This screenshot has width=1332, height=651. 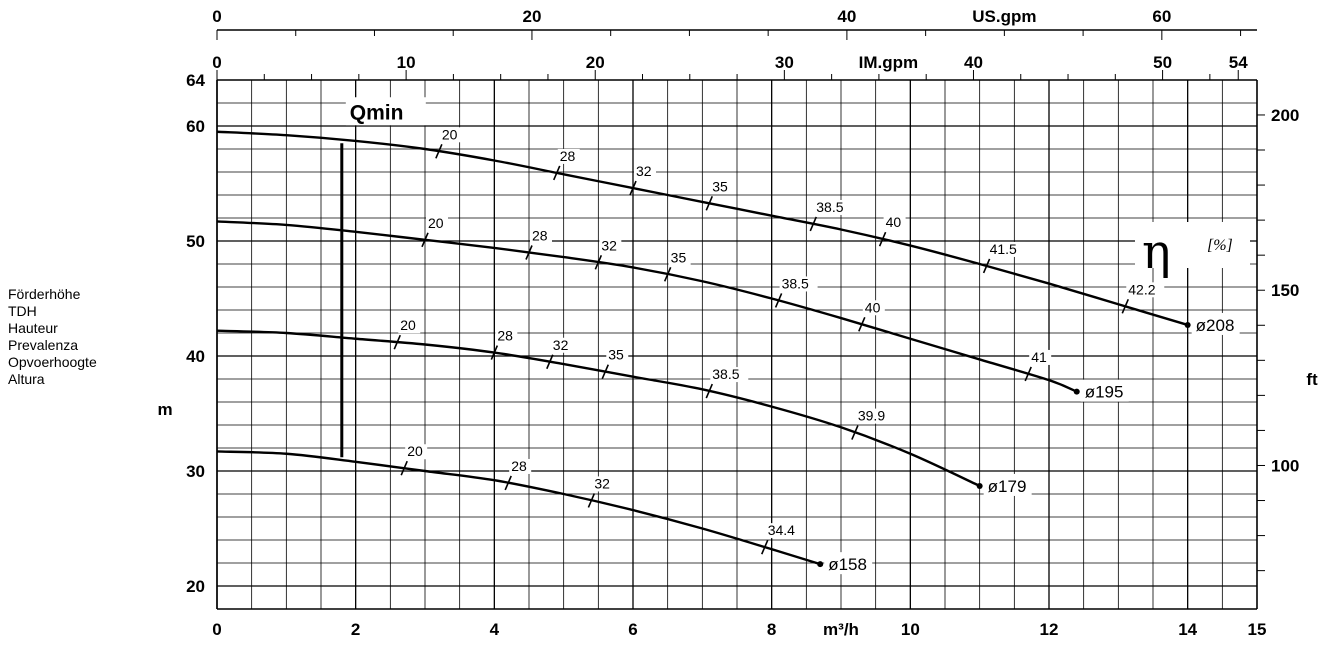 What do you see at coordinates (784, 62) in the screenshot?
I see `im-tick-label: 30` at bounding box center [784, 62].